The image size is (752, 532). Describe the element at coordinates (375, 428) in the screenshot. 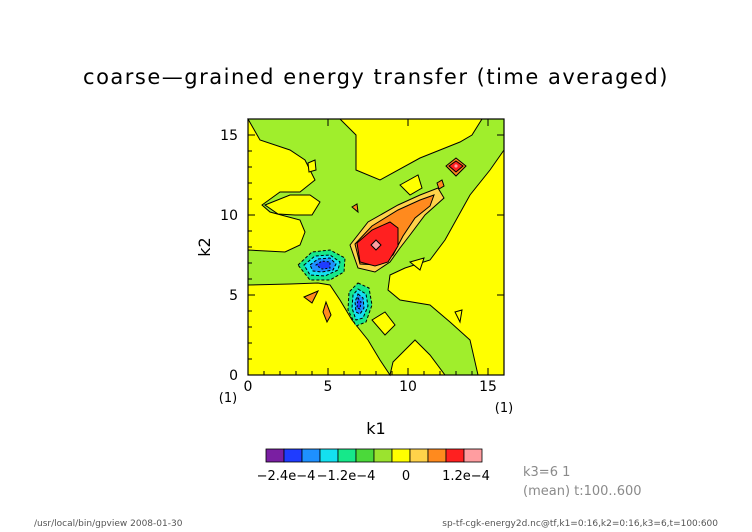

I see `x-axis-label: k1` at that location.